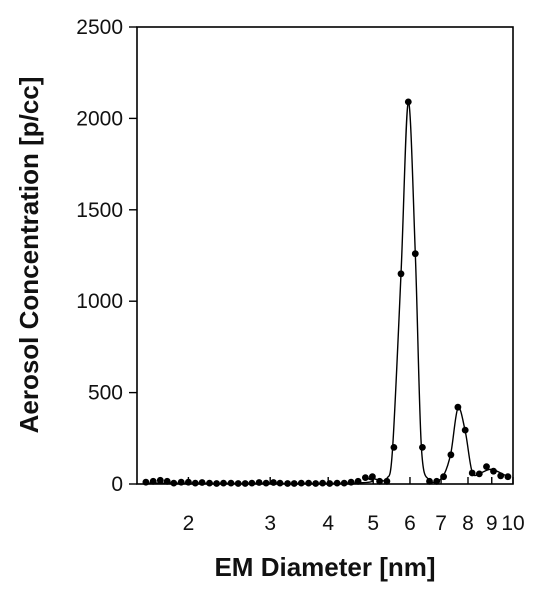 This screenshot has width=555, height=593. What do you see at coordinates (468, 523) in the screenshot?
I see `x-tick-label: 8` at bounding box center [468, 523].